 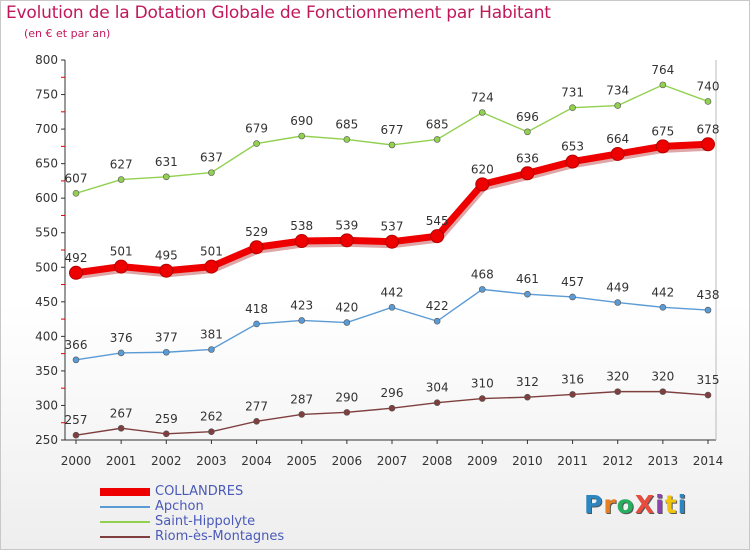 What do you see at coordinates (617, 377) in the screenshot?
I see `data-label-riom-s-montagnes: 320` at bounding box center [617, 377].